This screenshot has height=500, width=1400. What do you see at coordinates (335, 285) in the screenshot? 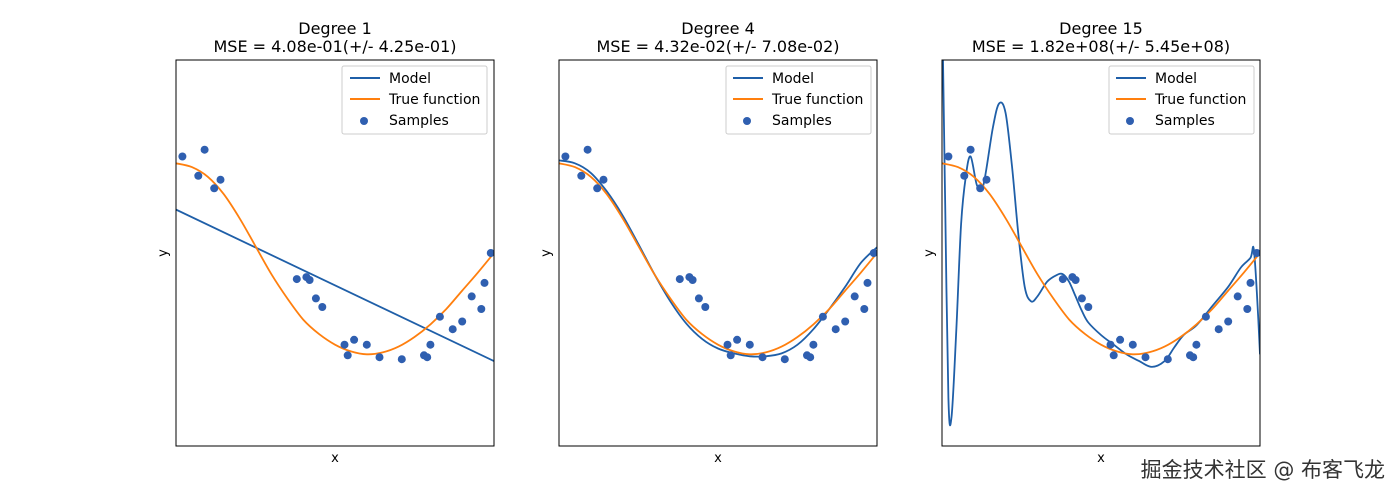
I see `model-line` at bounding box center [335, 285].